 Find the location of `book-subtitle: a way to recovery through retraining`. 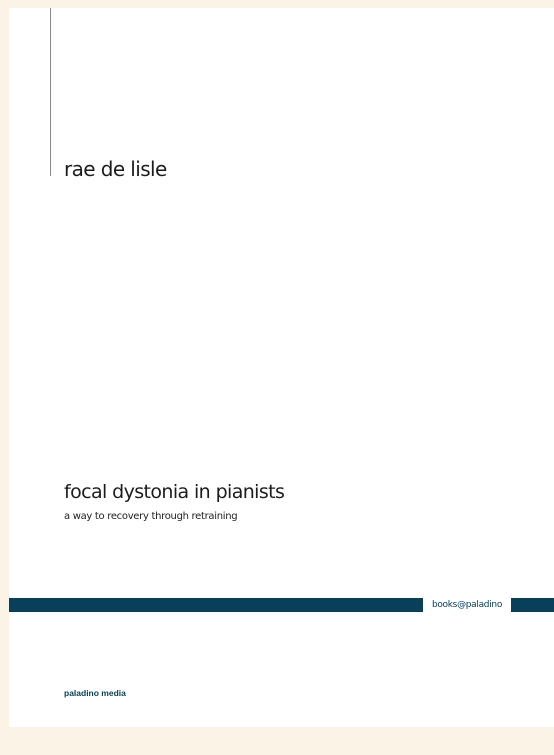

book-subtitle: a way to recovery through retraining is located at coordinates (151, 516).